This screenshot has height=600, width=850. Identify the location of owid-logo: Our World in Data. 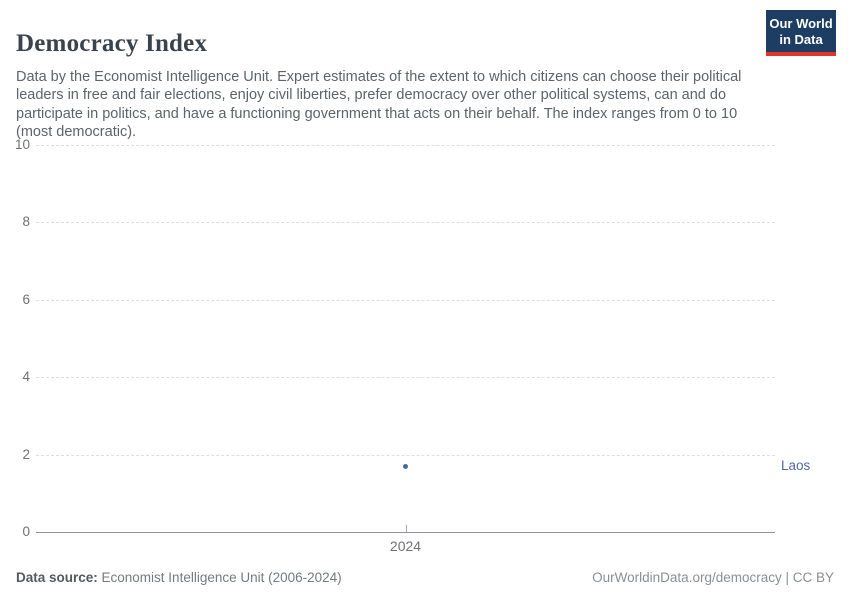
(801, 33).